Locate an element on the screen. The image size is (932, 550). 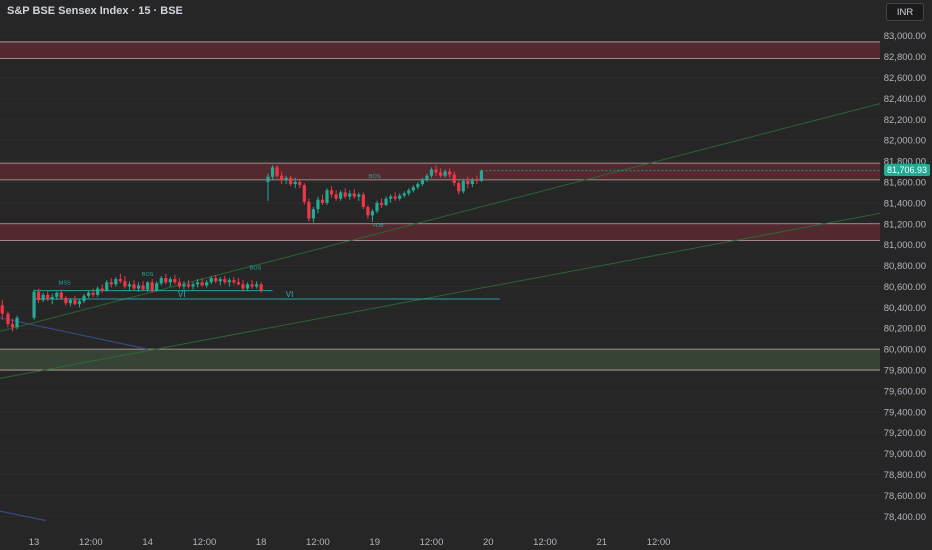
y-tick-label: 82,000.00 is located at coordinates (905, 141).